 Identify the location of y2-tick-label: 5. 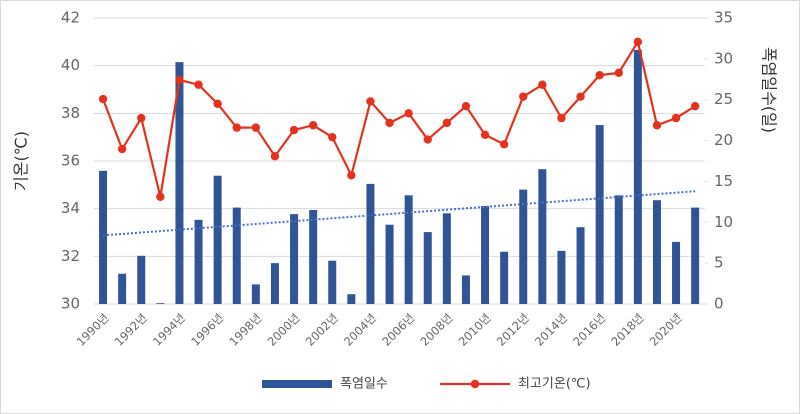
(719, 263).